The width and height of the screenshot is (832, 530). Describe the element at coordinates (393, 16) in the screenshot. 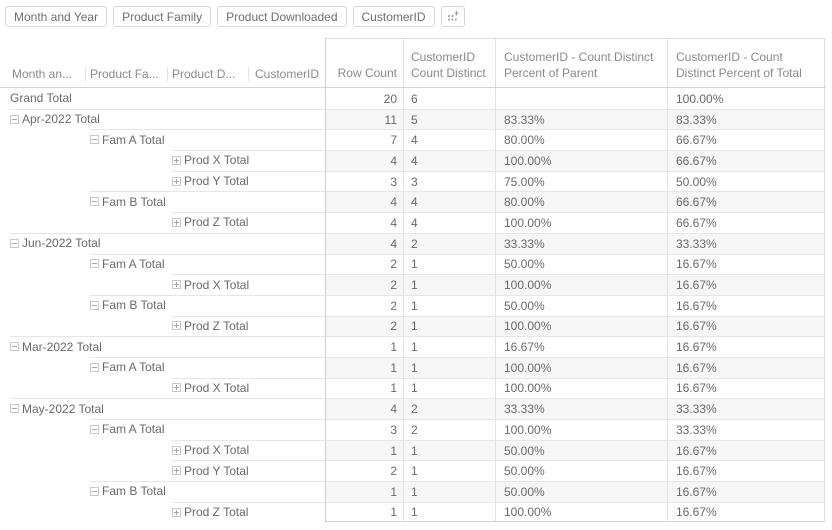

I see `field-chip: CustomerID` at that location.